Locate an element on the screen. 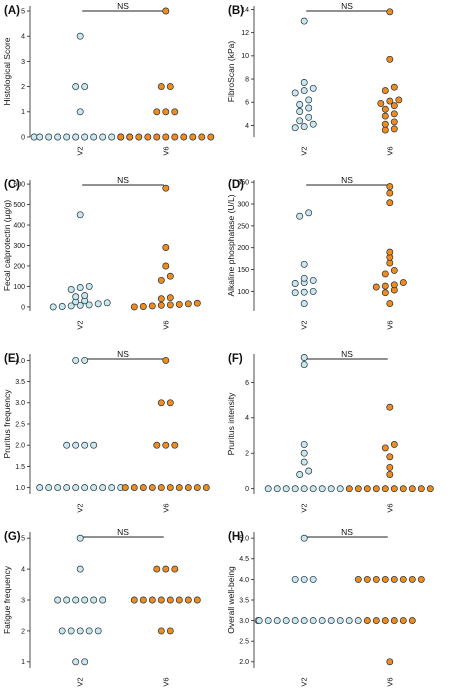  y-axis-label: Overall well-being is located at coordinates (231, 600).